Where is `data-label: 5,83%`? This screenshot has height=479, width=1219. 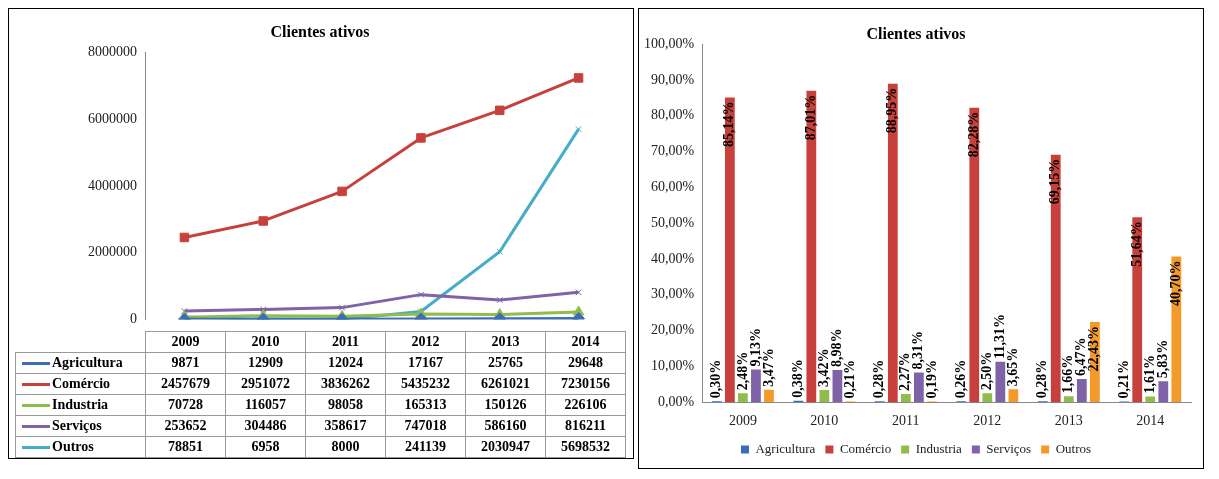
data-label: 5,83% is located at coordinates (1162, 359).